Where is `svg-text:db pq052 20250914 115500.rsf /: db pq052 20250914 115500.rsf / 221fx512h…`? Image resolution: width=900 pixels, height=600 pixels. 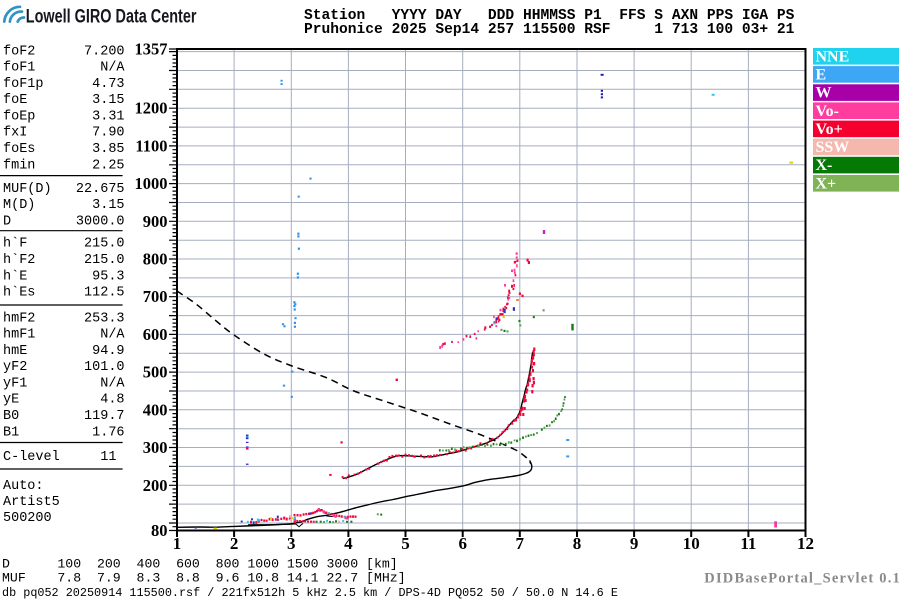
svg-text:db pq052 20250914 115500.rsf /: db pq052 20250914 115500.rsf / 221fx512h… is located at coordinates (310, 593).